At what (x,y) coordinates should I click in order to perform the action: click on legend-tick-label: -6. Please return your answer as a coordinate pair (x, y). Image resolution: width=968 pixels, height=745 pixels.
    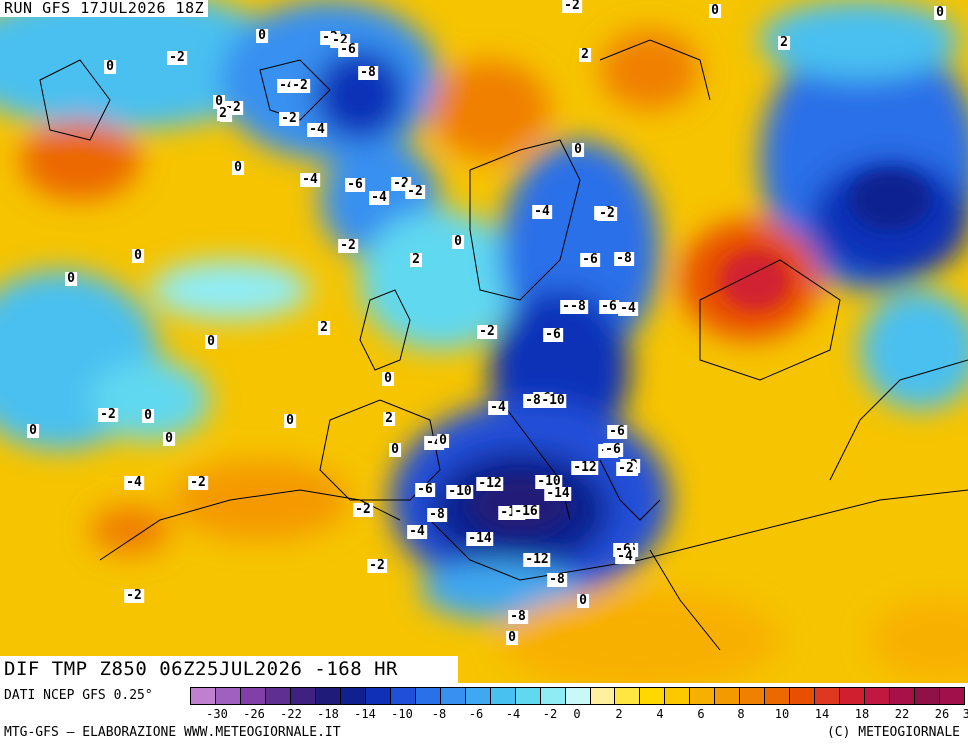
    Looking at the image, I should click on (476, 714).